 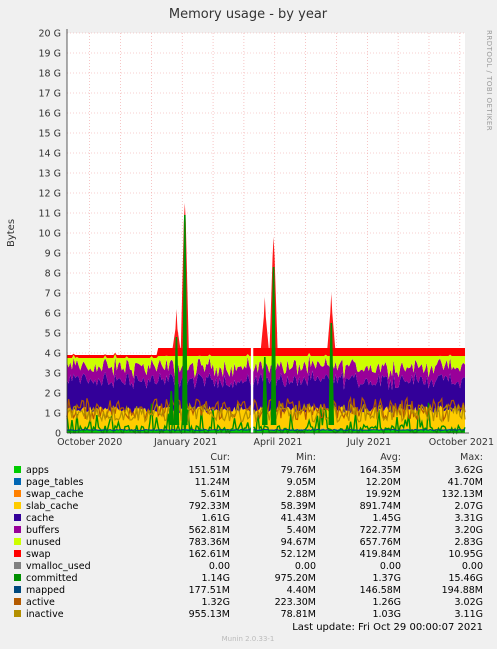 I want to click on legend-value-max: 3.02G, so click(x=468, y=602).